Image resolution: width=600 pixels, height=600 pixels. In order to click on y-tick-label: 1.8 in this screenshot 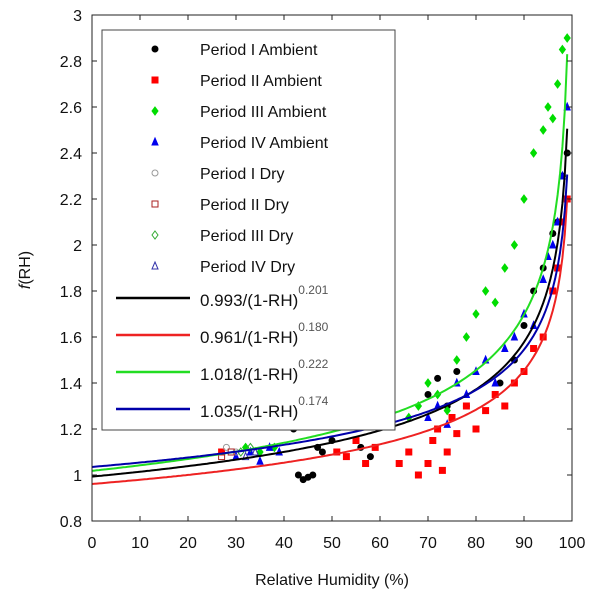, I will do `click(71, 292)`.